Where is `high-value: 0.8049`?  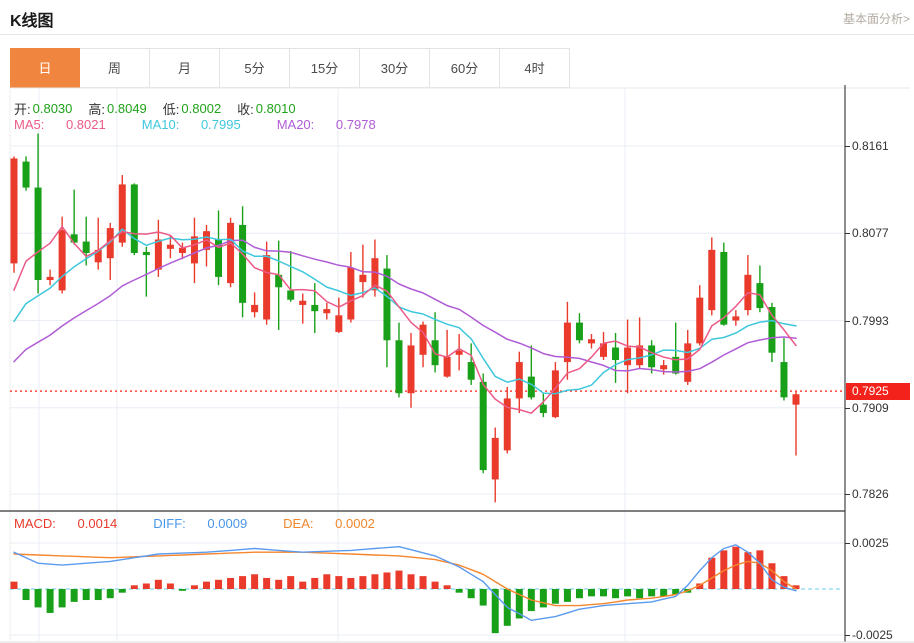
high-value: 0.8049 is located at coordinates (127, 108).